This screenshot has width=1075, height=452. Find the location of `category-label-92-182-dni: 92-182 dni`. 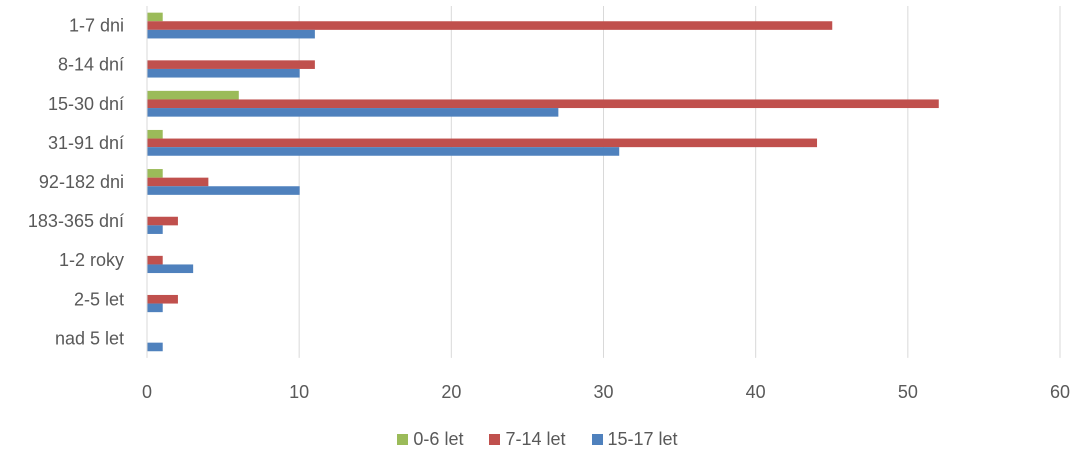

category-label-92-182-dni: 92-182 dni is located at coordinates (81, 182).